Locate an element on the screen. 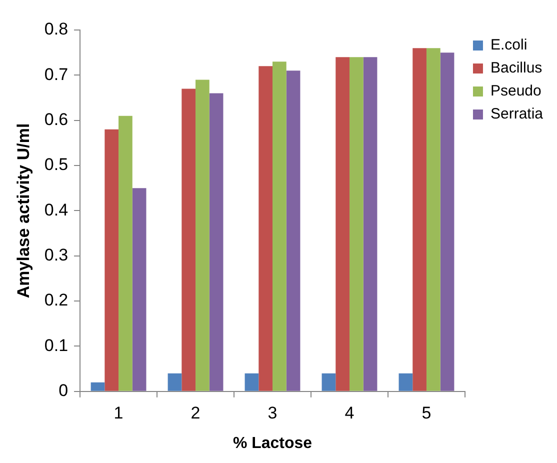 The image size is (557, 463). y-tick-label: 0 is located at coordinates (63, 390).